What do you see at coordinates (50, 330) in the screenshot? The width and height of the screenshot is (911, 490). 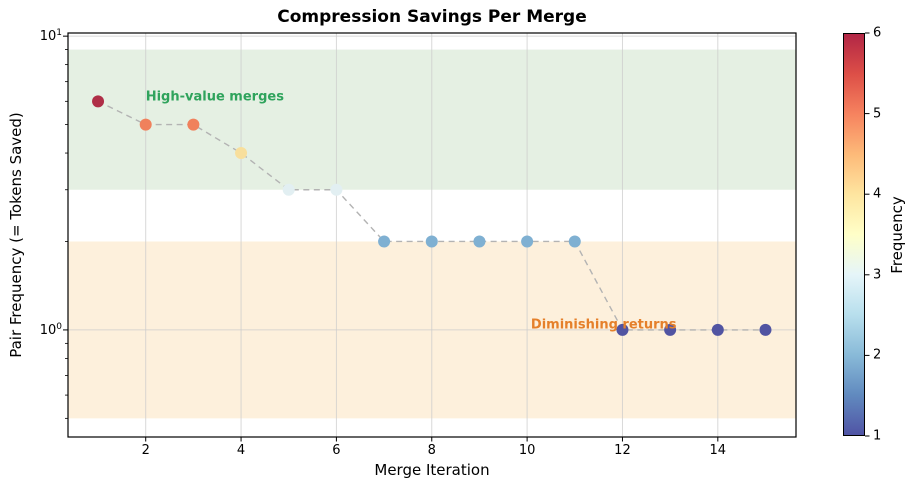 I see `y-tick-label: 10⁰` at bounding box center [50, 330].